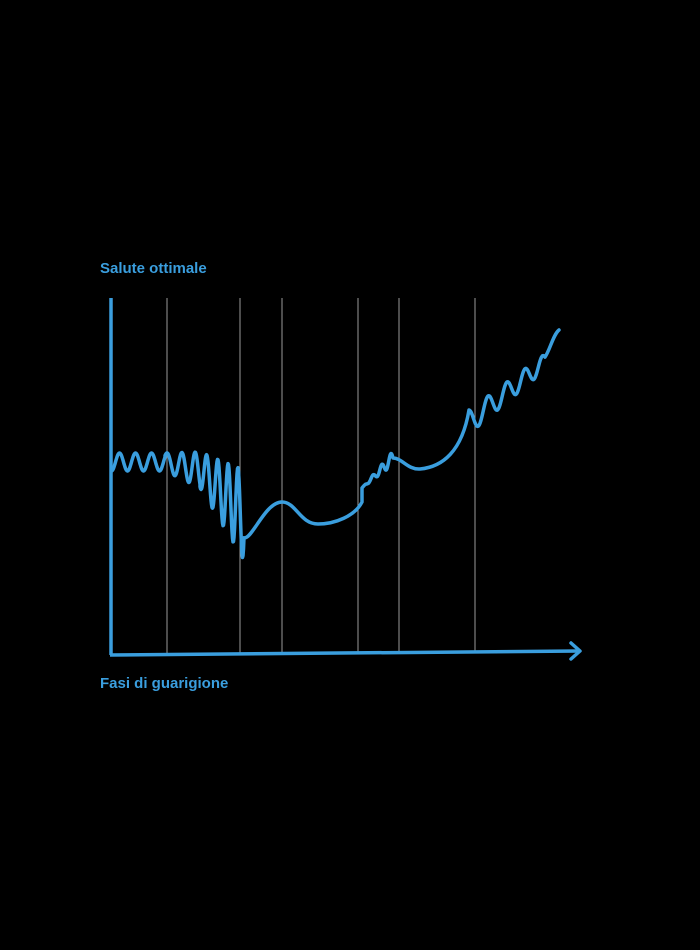 The height and width of the screenshot is (950, 700). I want to click on y-axis-label: Salute ottimale, so click(153, 268).